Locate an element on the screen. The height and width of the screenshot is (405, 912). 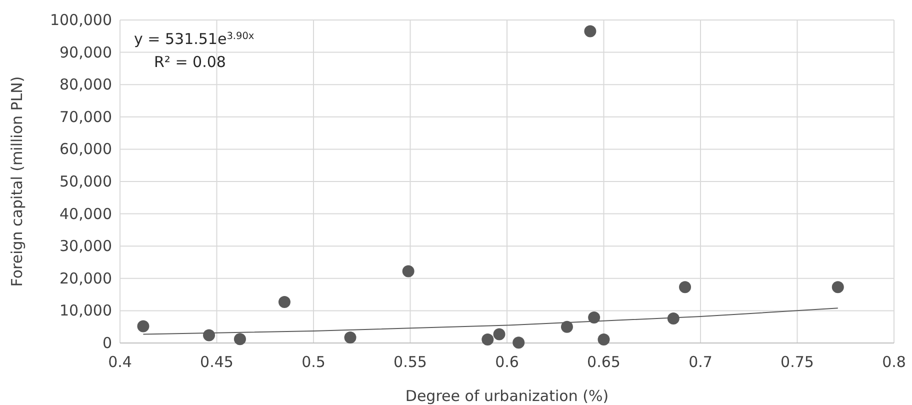
y-tick-label: 80,000 is located at coordinates (86, 85).